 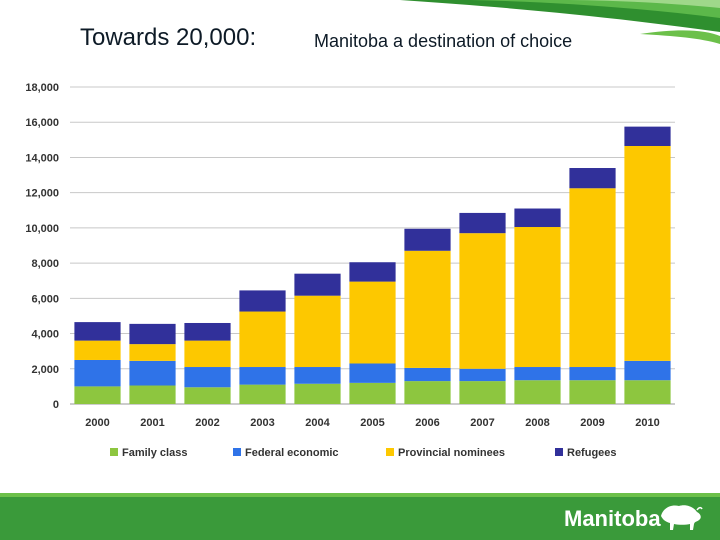 I want to click on x-tick-label: 2003, so click(x=262, y=423).